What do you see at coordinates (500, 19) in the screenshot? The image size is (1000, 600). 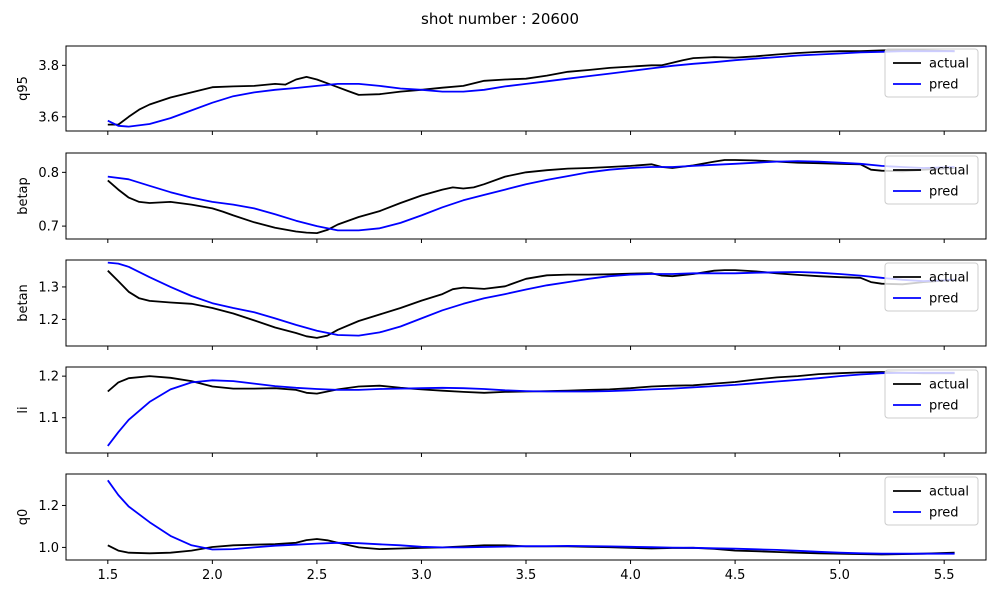 I see `figure-title: shot number : 20600` at bounding box center [500, 19].